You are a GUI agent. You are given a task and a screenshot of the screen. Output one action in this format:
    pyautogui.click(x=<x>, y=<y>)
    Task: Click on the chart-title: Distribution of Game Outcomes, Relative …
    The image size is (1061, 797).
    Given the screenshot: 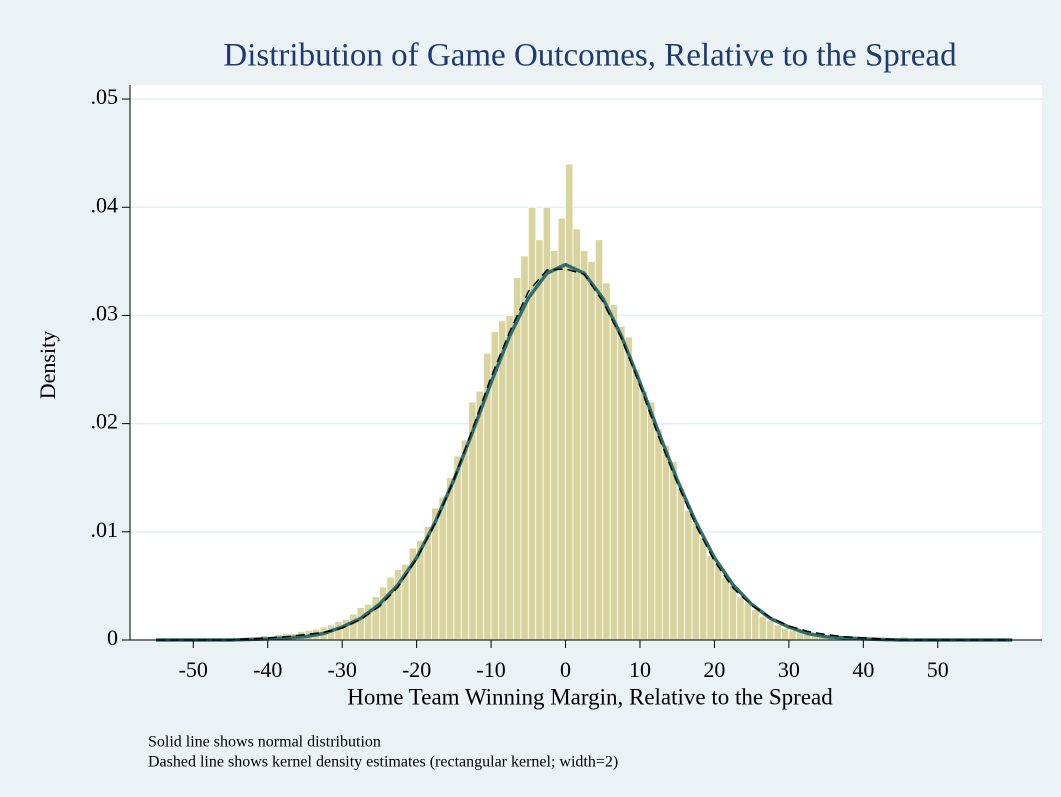 What is the action you would take?
    pyautogui.click(x=590, y=56)
    